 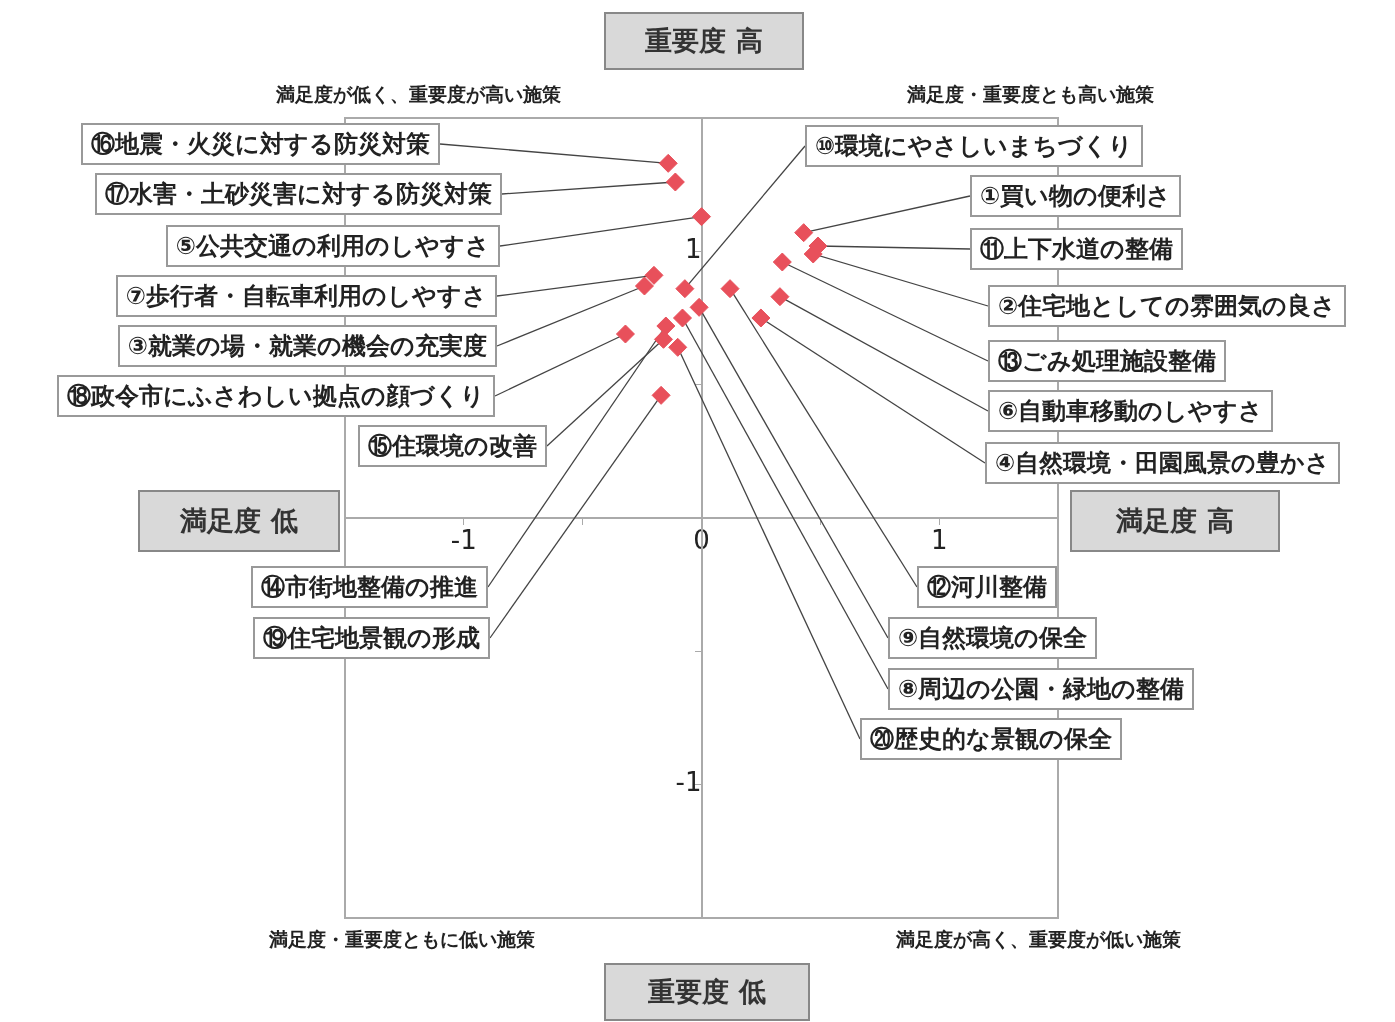 What do you see at coordinates (707, 992) in the screenshot?
I see `text: 重要度 低` at bounding box center [707, 992].